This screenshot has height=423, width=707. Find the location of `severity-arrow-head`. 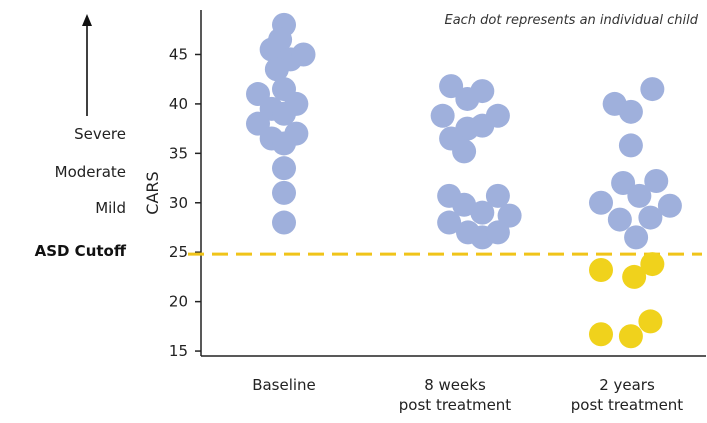

severity-arrow-head is located at coordinates (87, 20).